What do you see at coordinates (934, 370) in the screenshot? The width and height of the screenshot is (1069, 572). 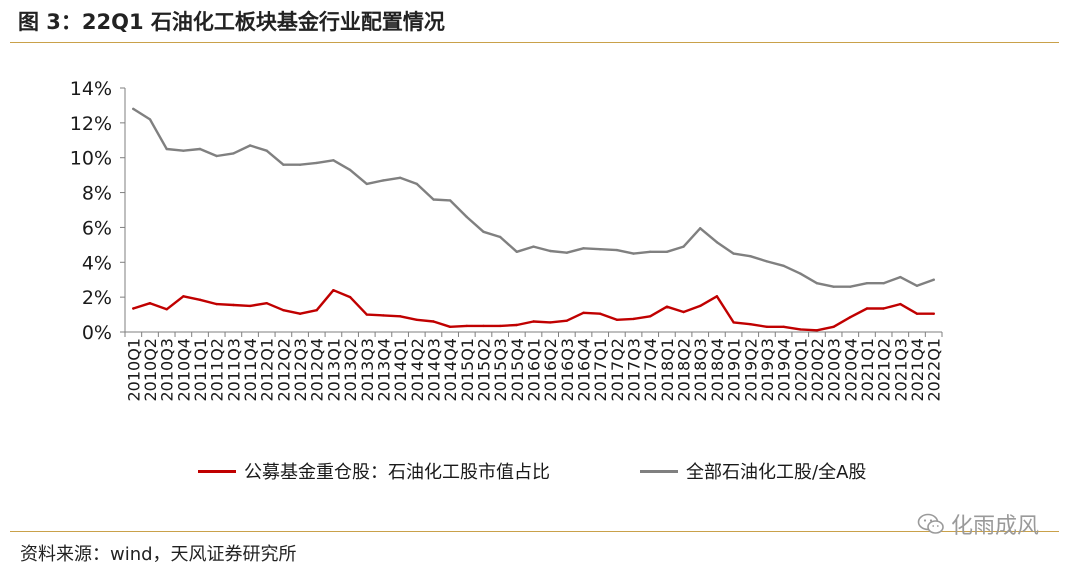 I see `x-tick-label: 2022Q1` at bounding box center [934, 370].